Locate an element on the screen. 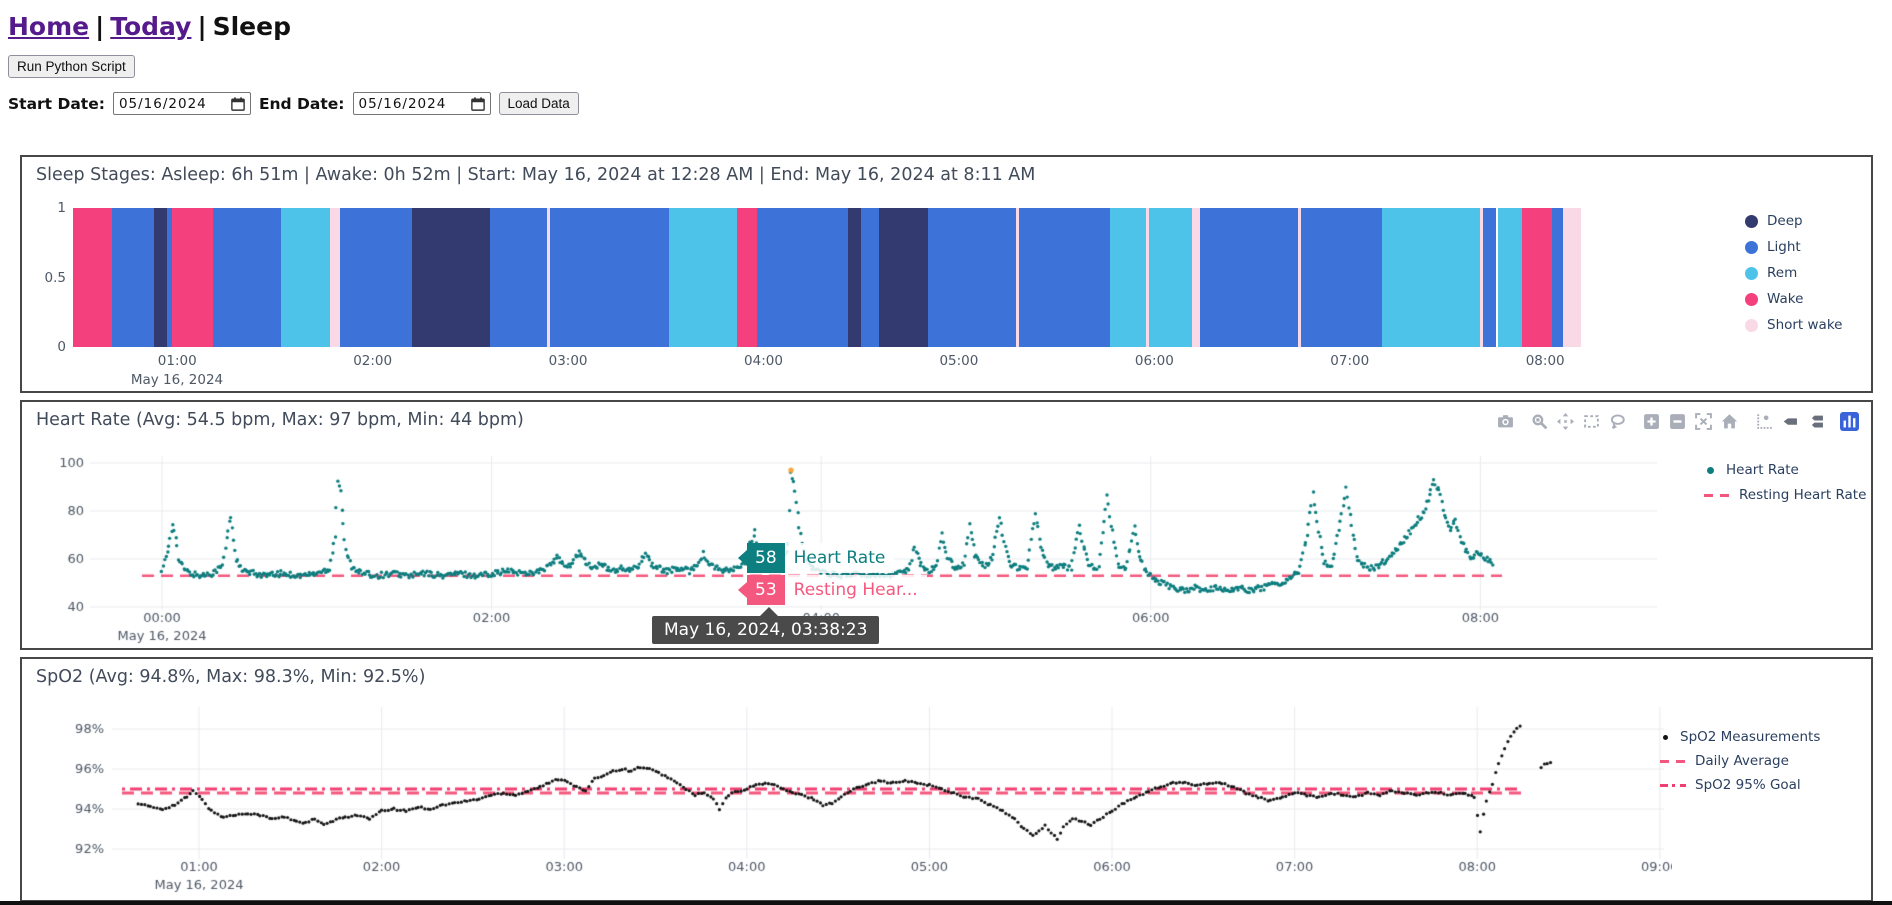  sleep-date-label: May 16, 2024 is located at coordinates (177, 380).